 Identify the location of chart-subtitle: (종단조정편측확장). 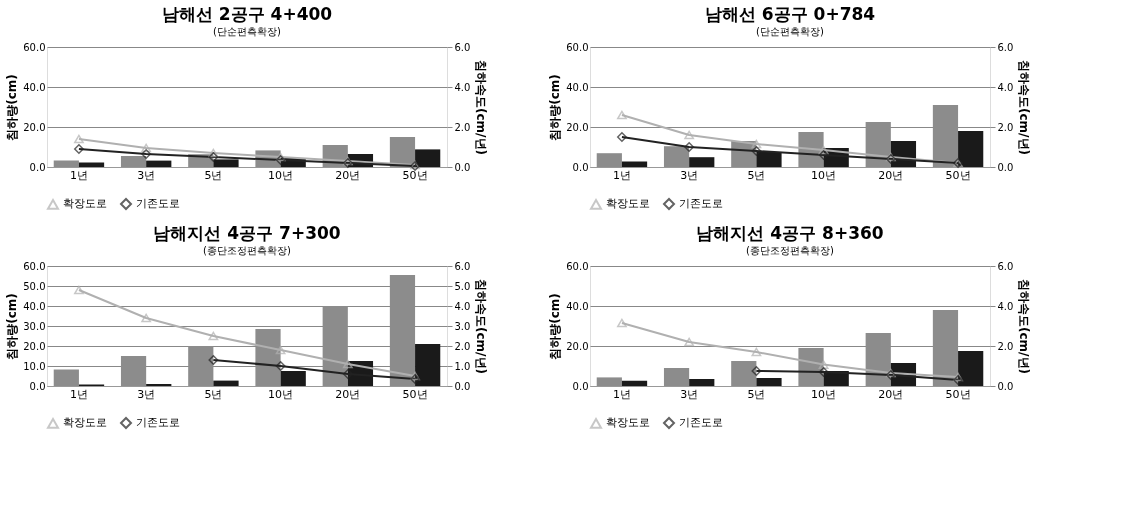
(247, 250).